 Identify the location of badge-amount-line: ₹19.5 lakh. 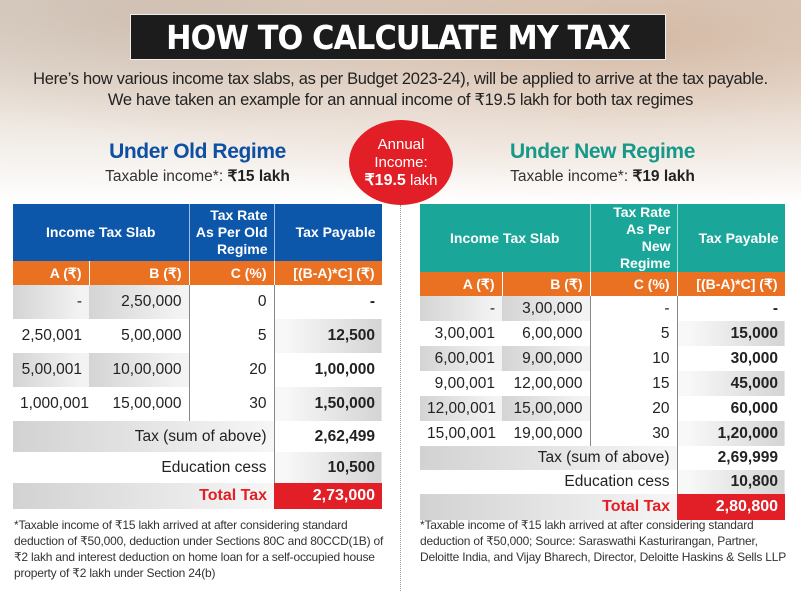
(401, 181).